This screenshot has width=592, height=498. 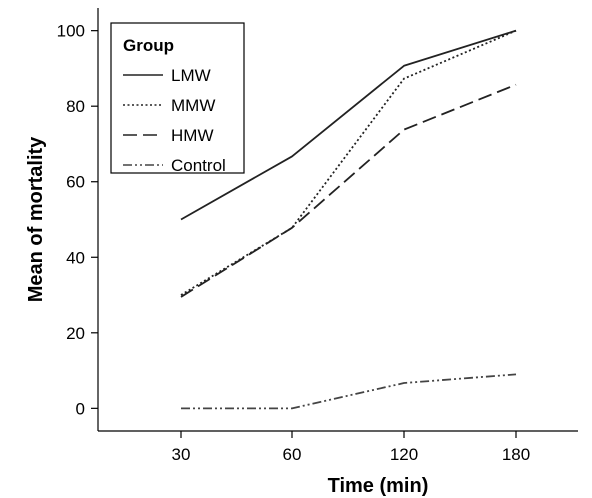 What do you see at coordinates (80, 408) in the screenshot?
I see `y-tick-label: 0` at bounding box center [80, 408].